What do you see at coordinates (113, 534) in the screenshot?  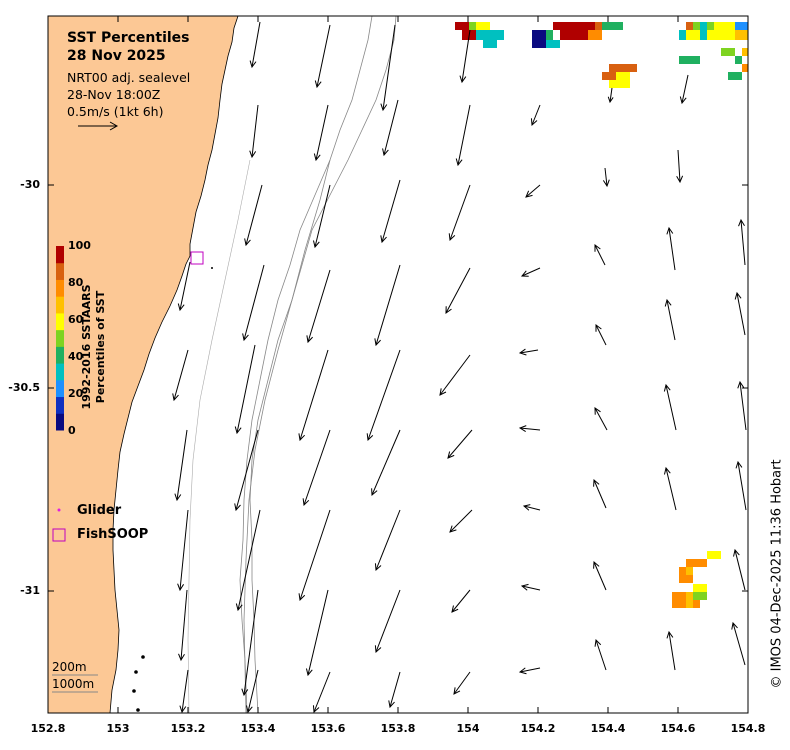 I see `fishsoop-legend-label: FishSOOP` at bounding box center [113, 534].